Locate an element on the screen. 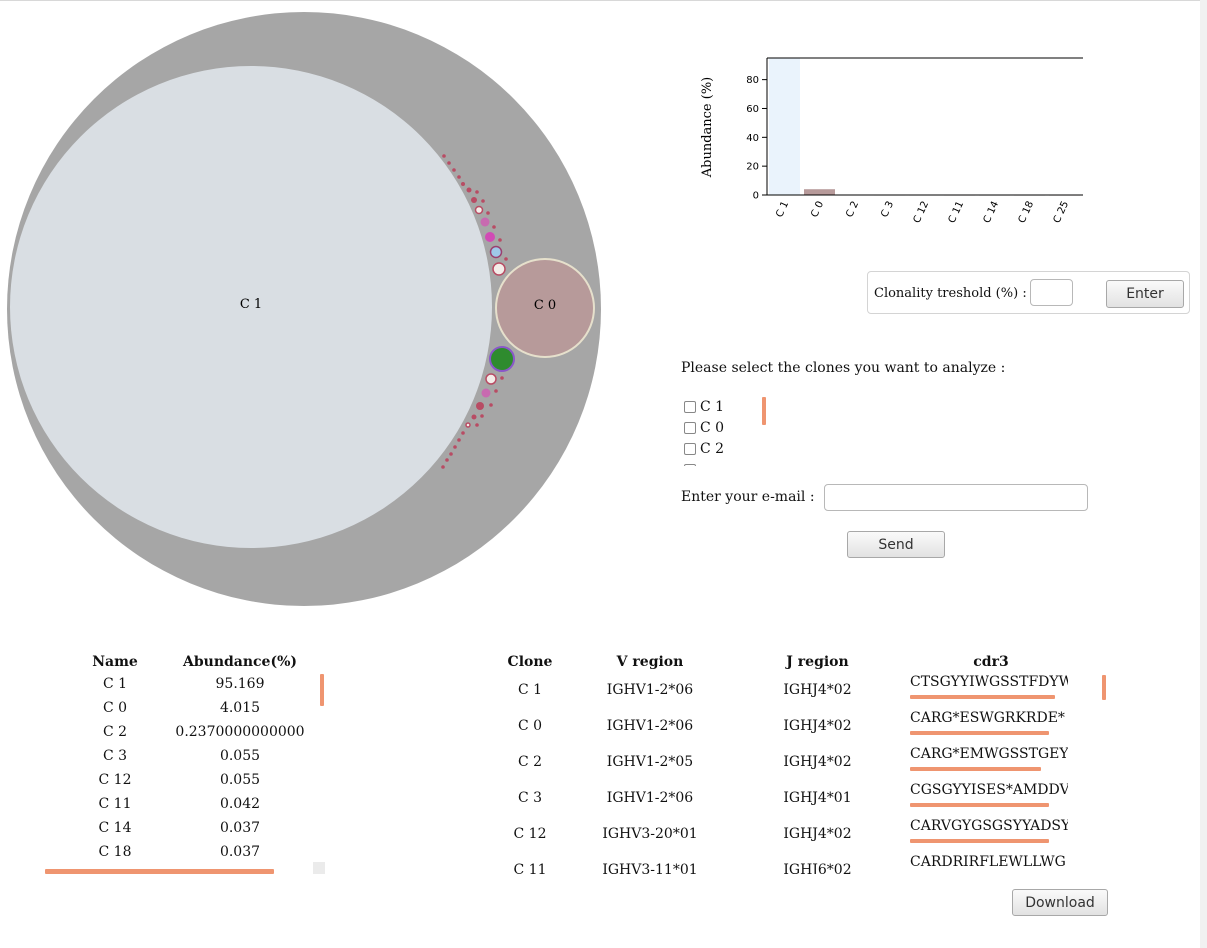 The image size is (1207, 948). clone-checkbox-list: C 1 C 0 C 2 is located at coordinates (729, 431).